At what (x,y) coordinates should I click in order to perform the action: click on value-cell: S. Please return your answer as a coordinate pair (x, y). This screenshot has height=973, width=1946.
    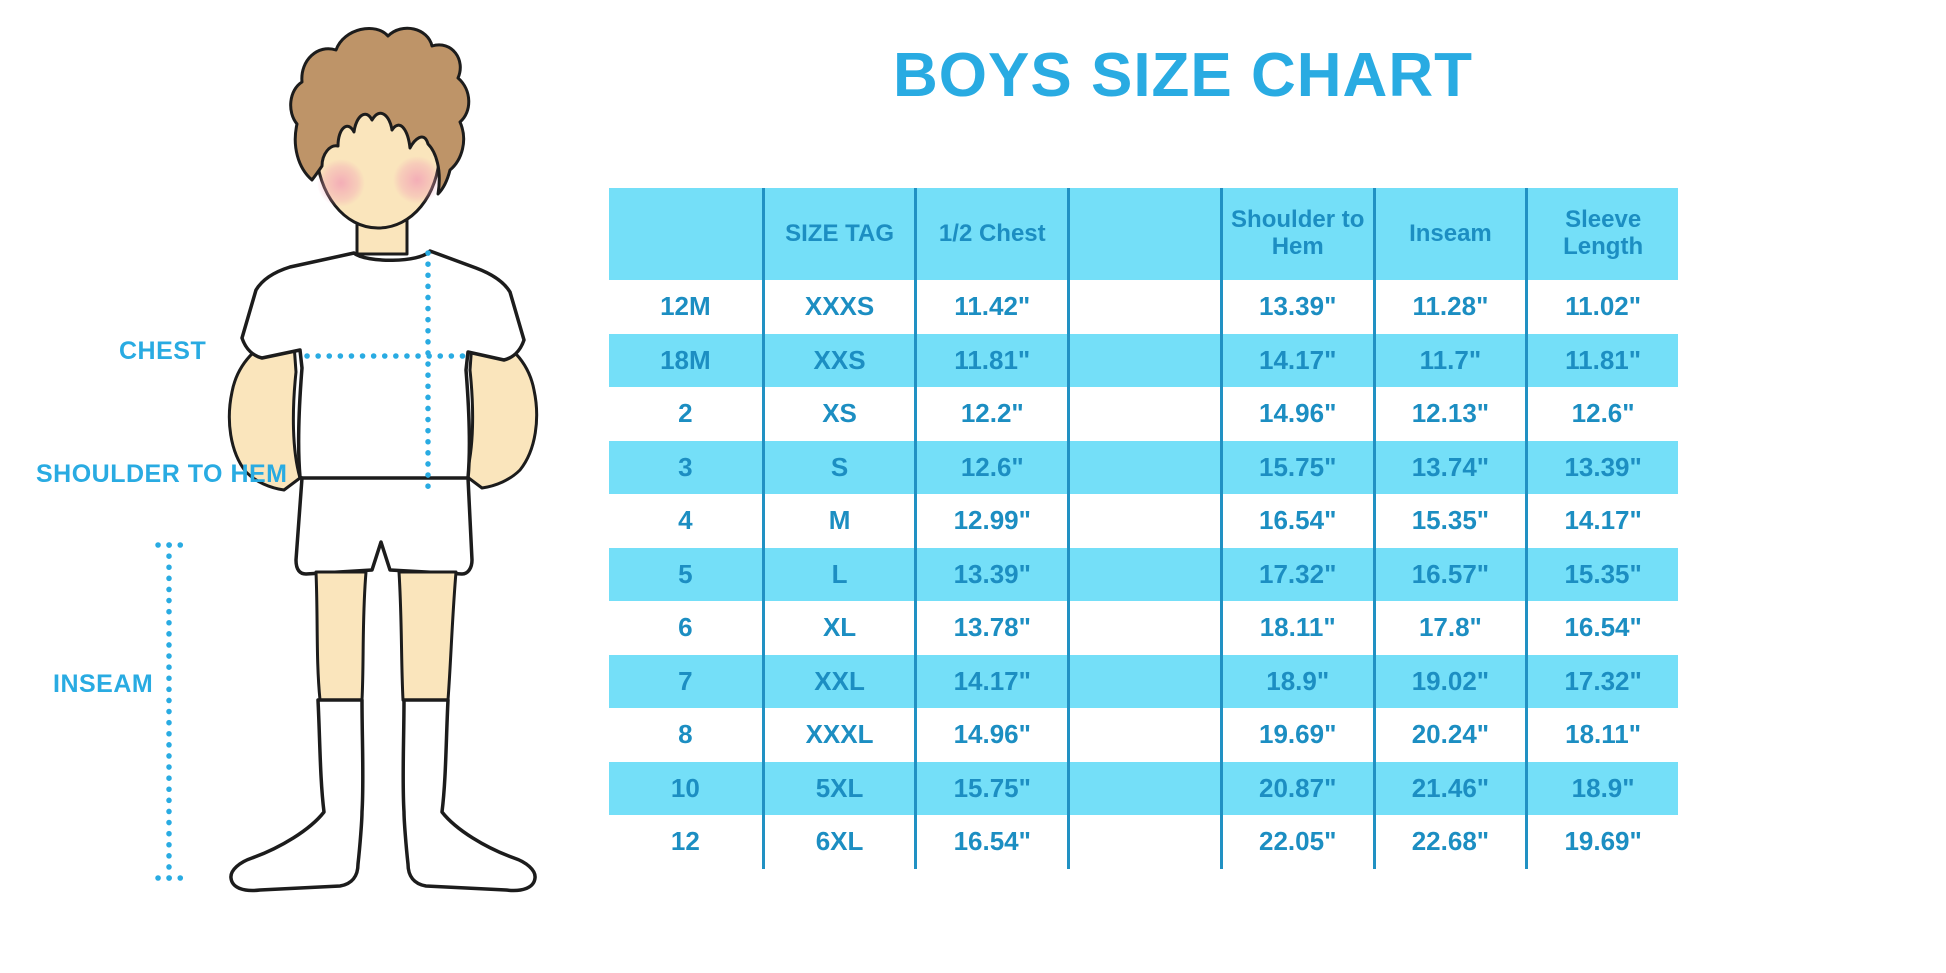
    Looking at the image, I should click on (838, 467).